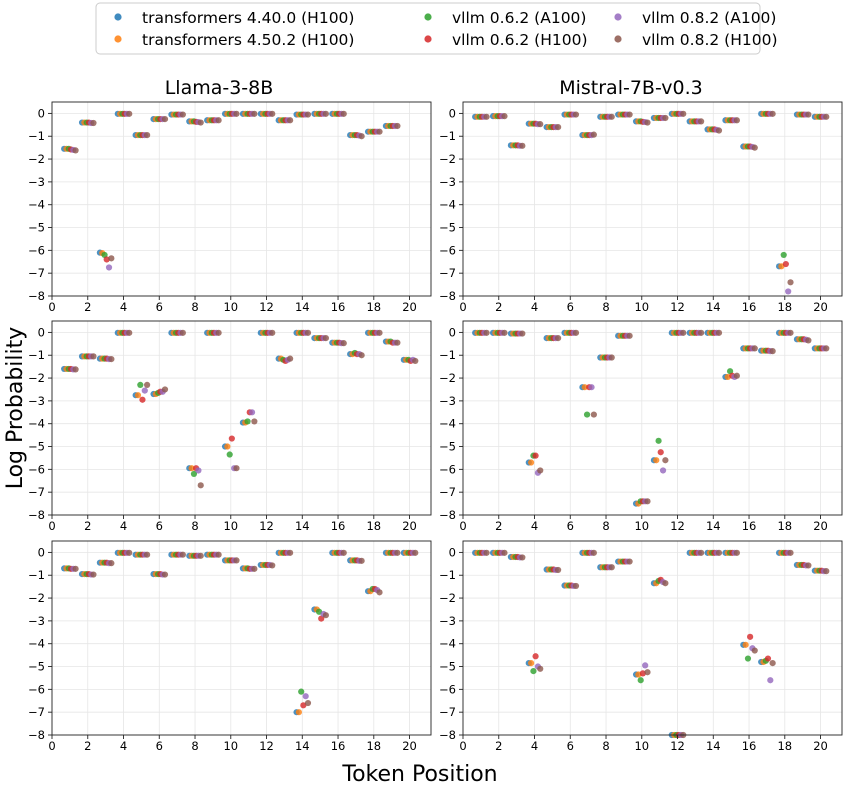  I want to click on y-tick-label: −3, so click(36, 182).